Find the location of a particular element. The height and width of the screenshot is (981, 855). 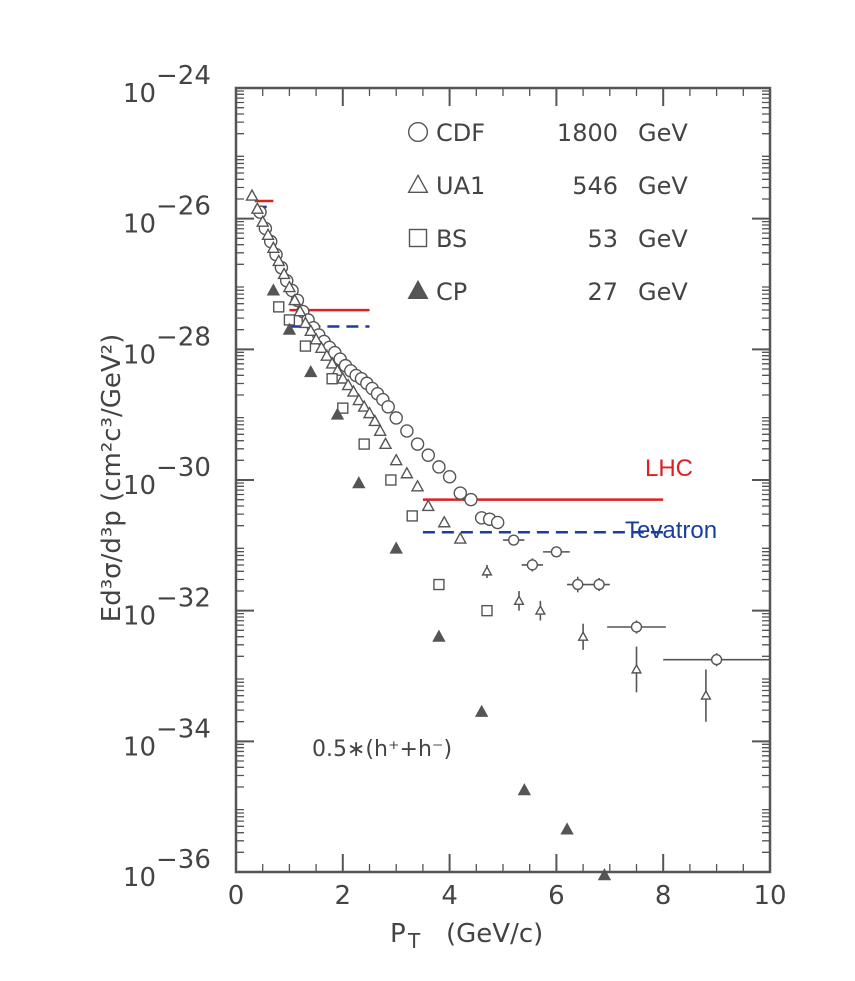

legend-cp-unit: GeV is located at coordinates (663, 292).